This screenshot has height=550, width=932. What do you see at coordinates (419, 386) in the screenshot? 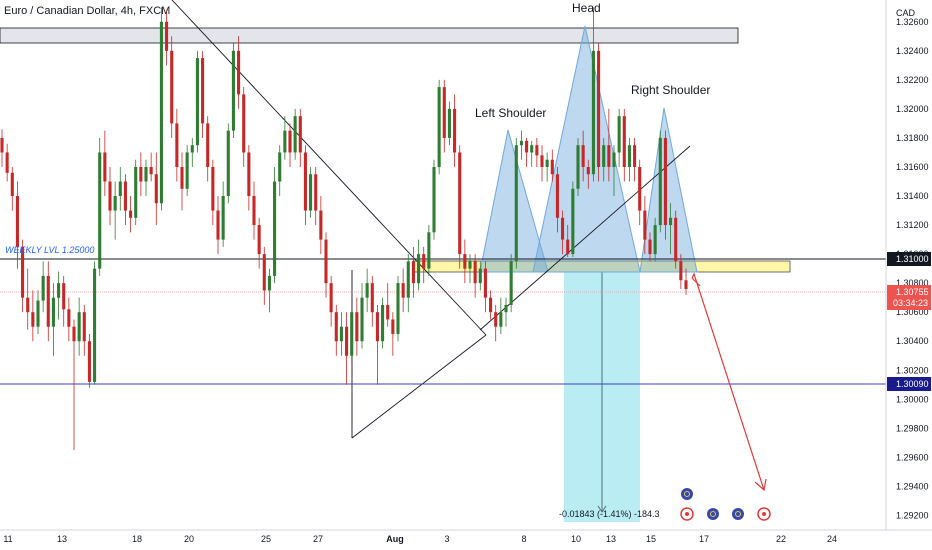
I see `triangle-lower-line` at bounding box center [419, 386].